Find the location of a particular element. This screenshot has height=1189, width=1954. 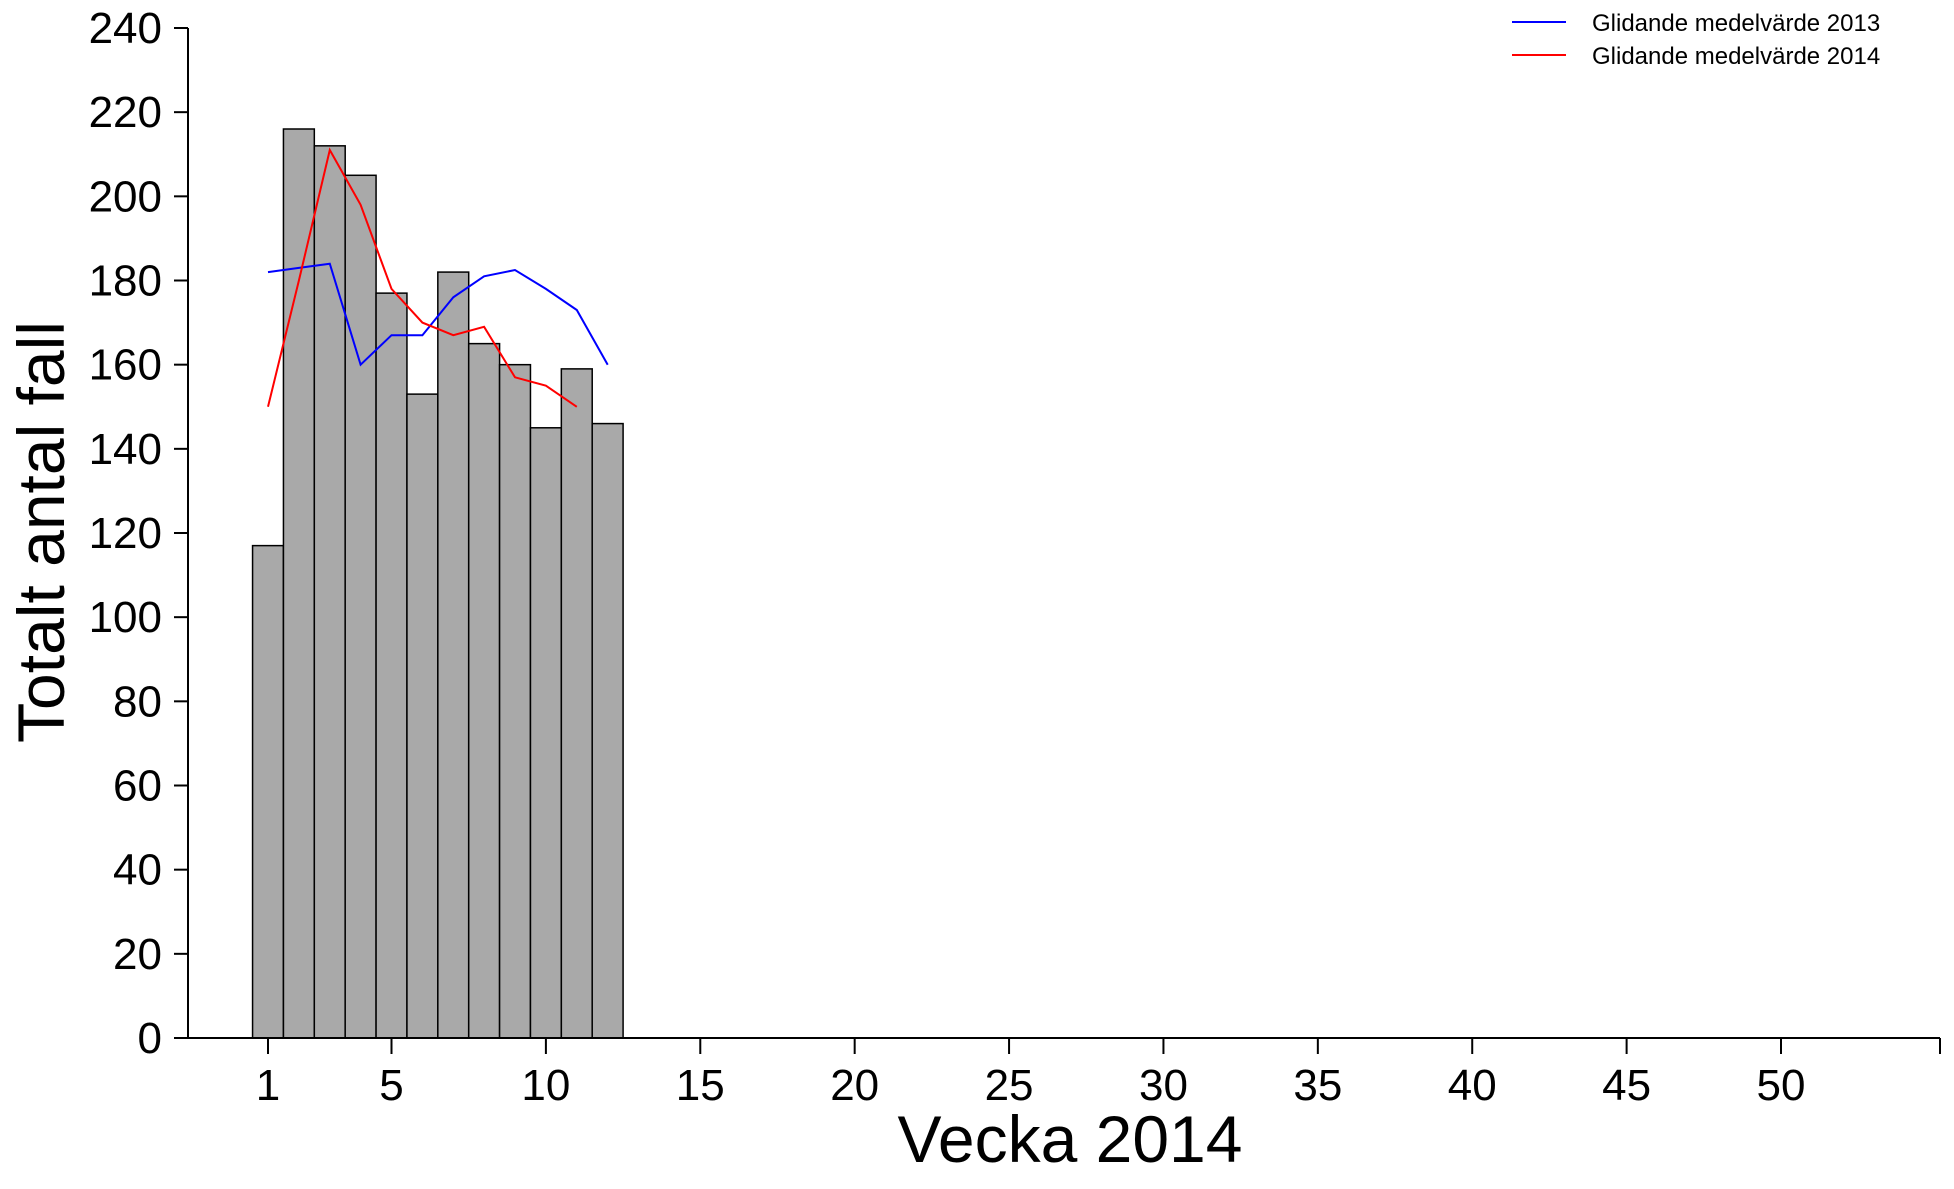

x-tick-label: 40 is located at coordinates (1472, 1085).